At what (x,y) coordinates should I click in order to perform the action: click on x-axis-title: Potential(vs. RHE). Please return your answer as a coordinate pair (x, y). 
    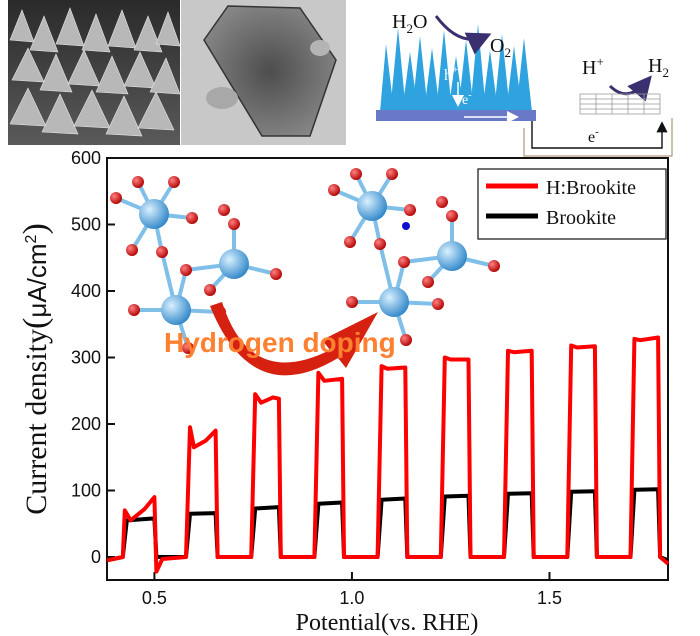
    Looking at the image, I should click on (387, 623).